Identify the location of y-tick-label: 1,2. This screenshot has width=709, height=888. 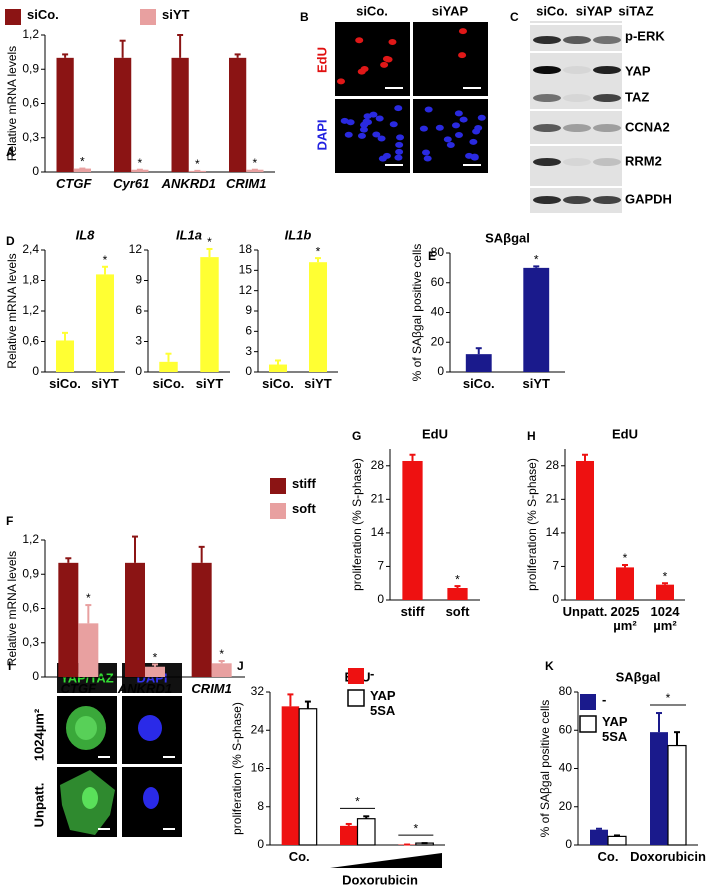
(30, 310).